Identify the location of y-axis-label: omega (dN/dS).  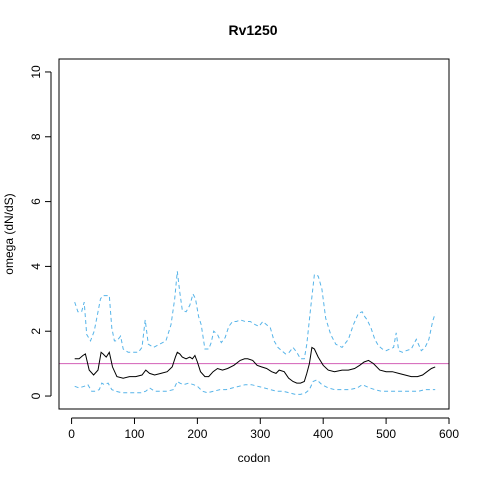
(9, 233).